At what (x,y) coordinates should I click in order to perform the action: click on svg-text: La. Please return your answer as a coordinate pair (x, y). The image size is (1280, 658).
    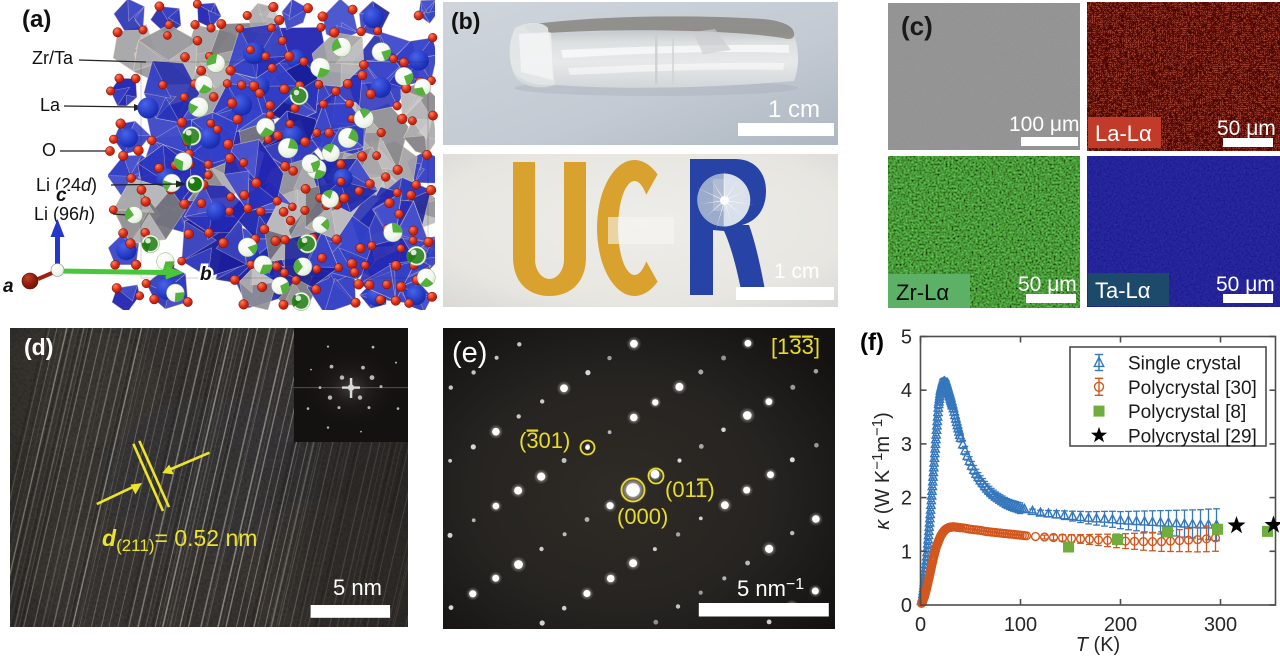
    Looking at the image, I should click on (50, 105).